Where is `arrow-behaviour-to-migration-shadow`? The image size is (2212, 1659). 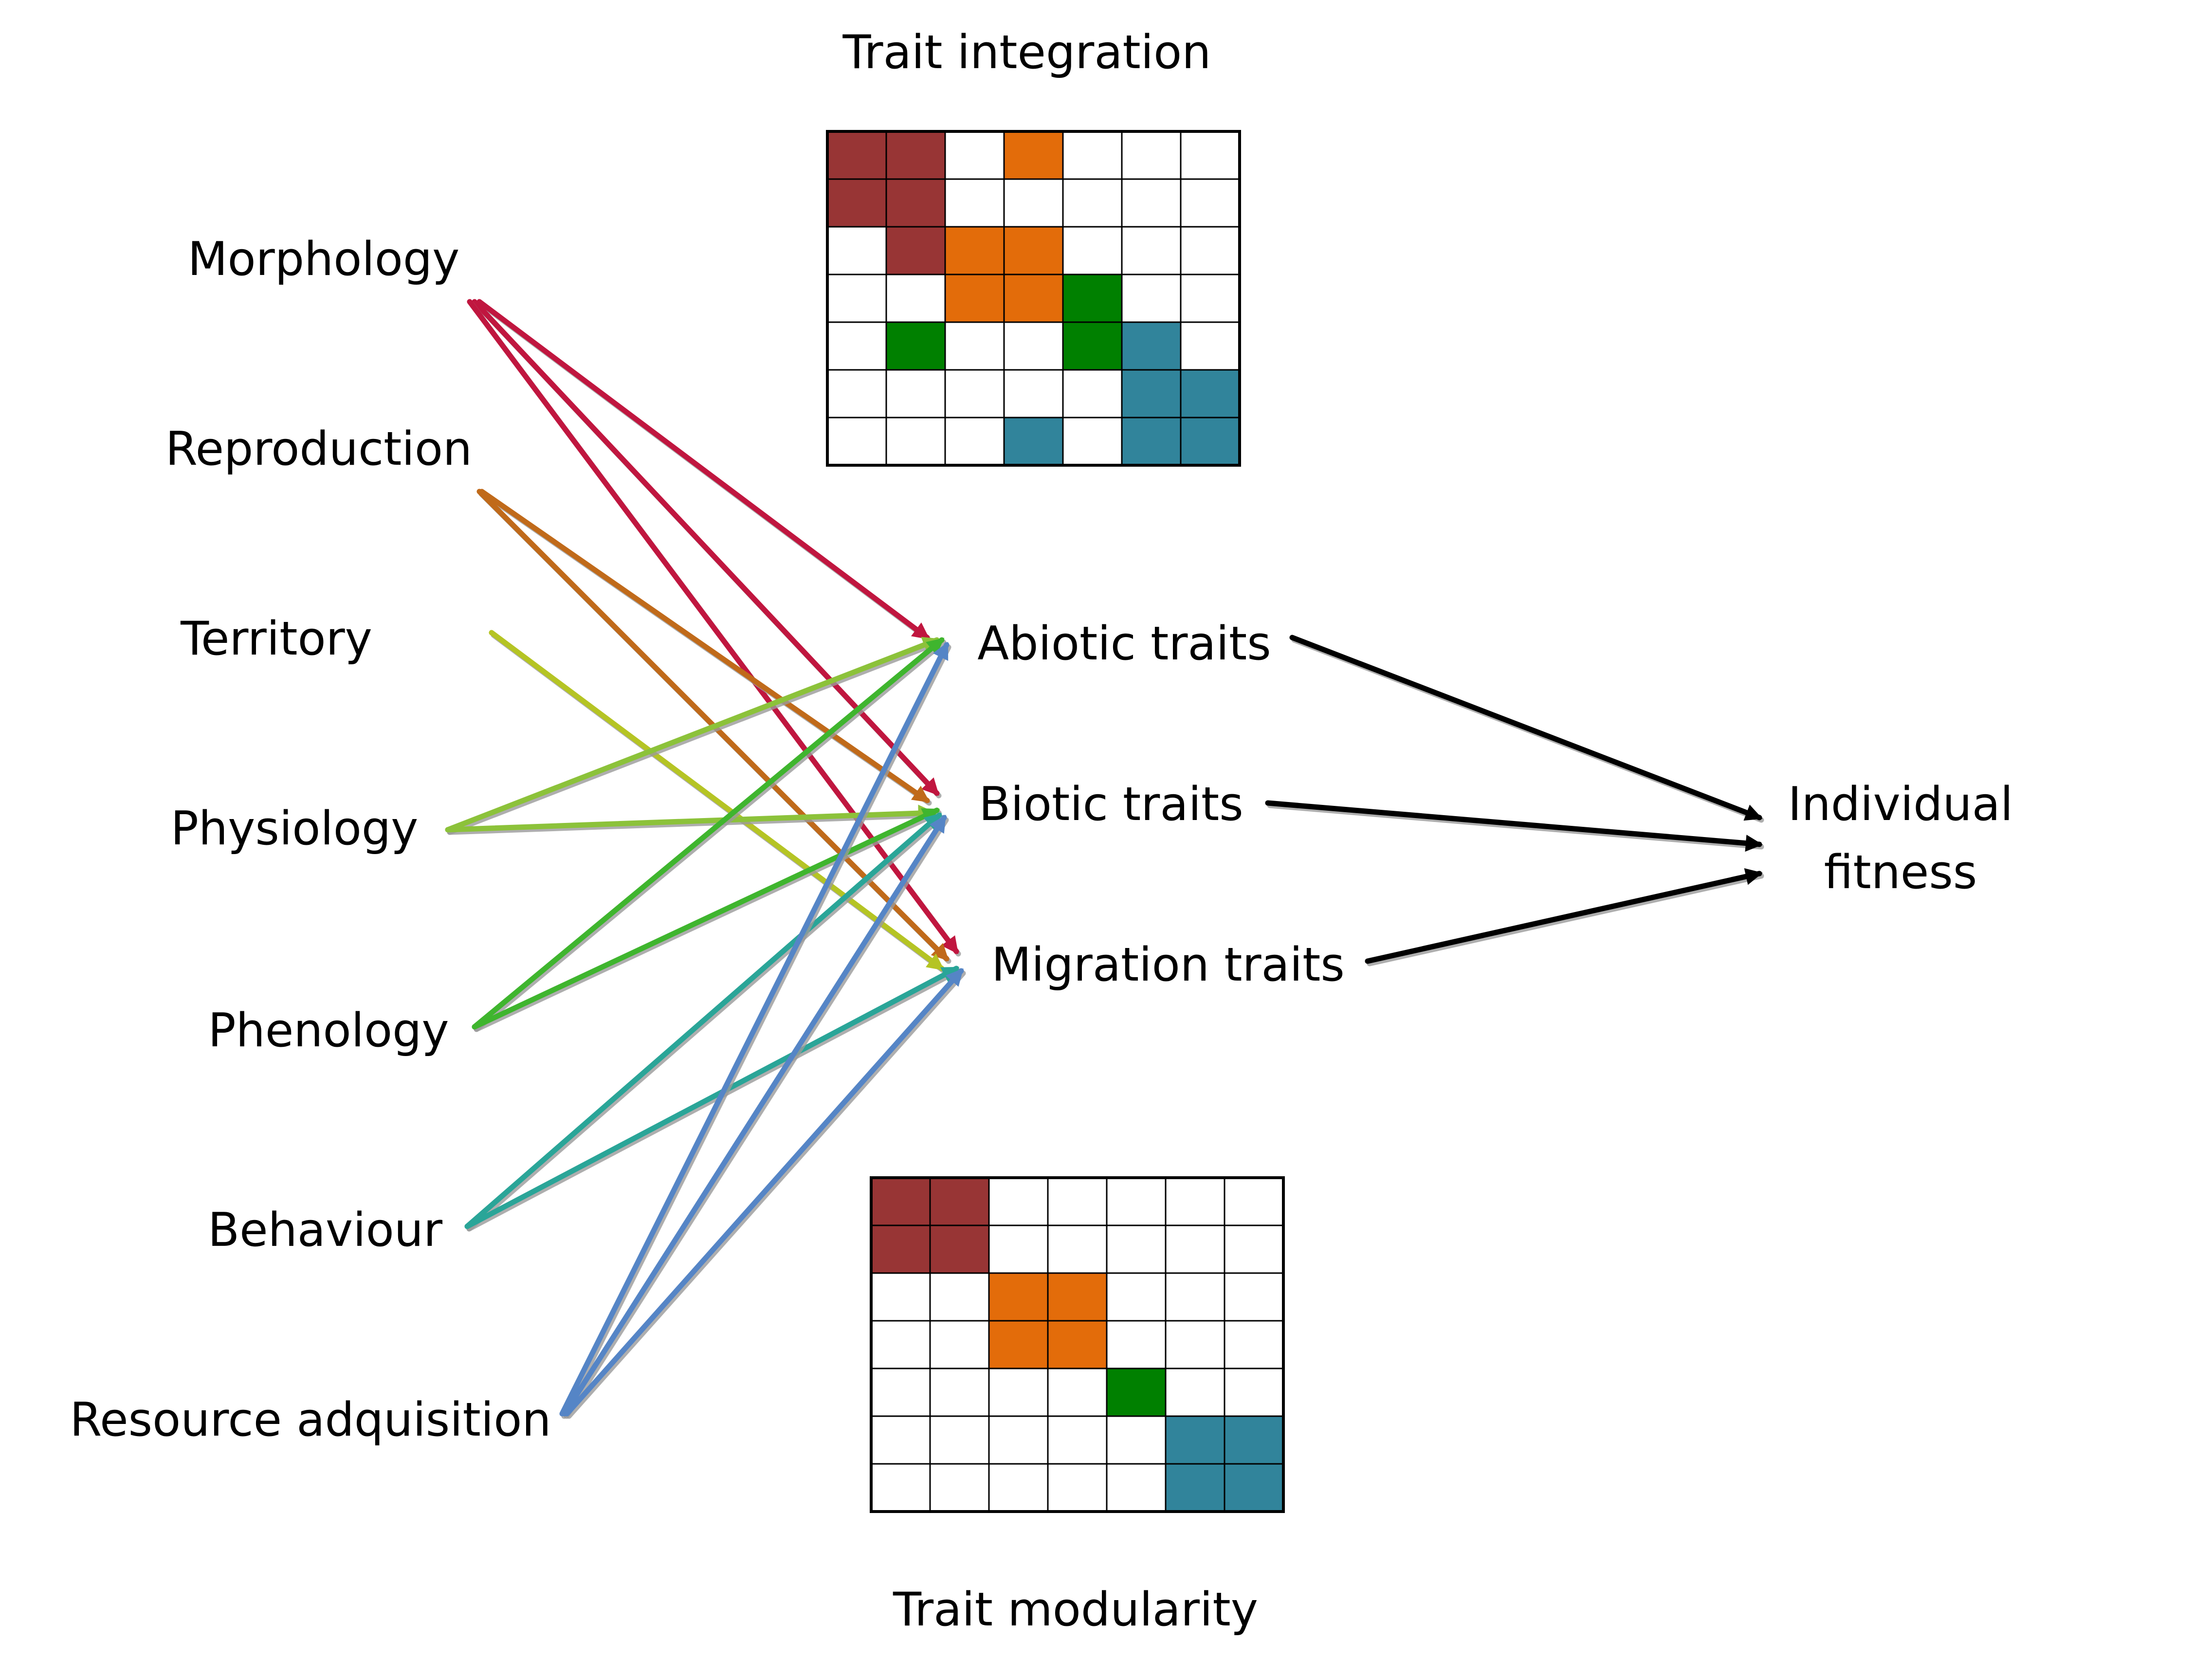
arrow-behaviour-to-migration-shadow is located at coordinates (713, 1100).